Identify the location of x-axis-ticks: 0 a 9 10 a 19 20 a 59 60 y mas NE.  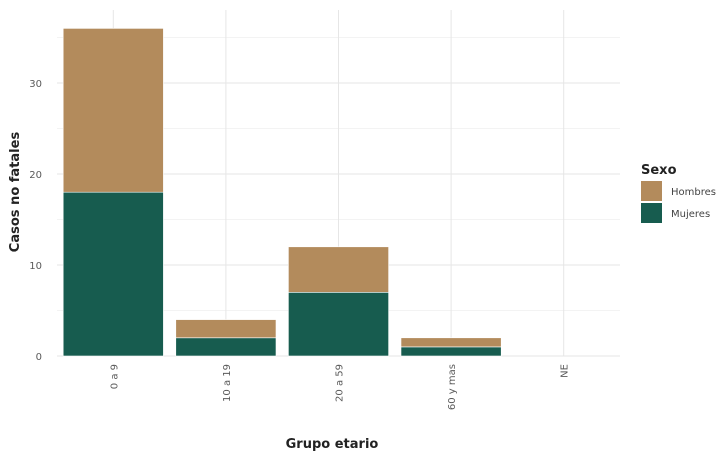
(339, 387).